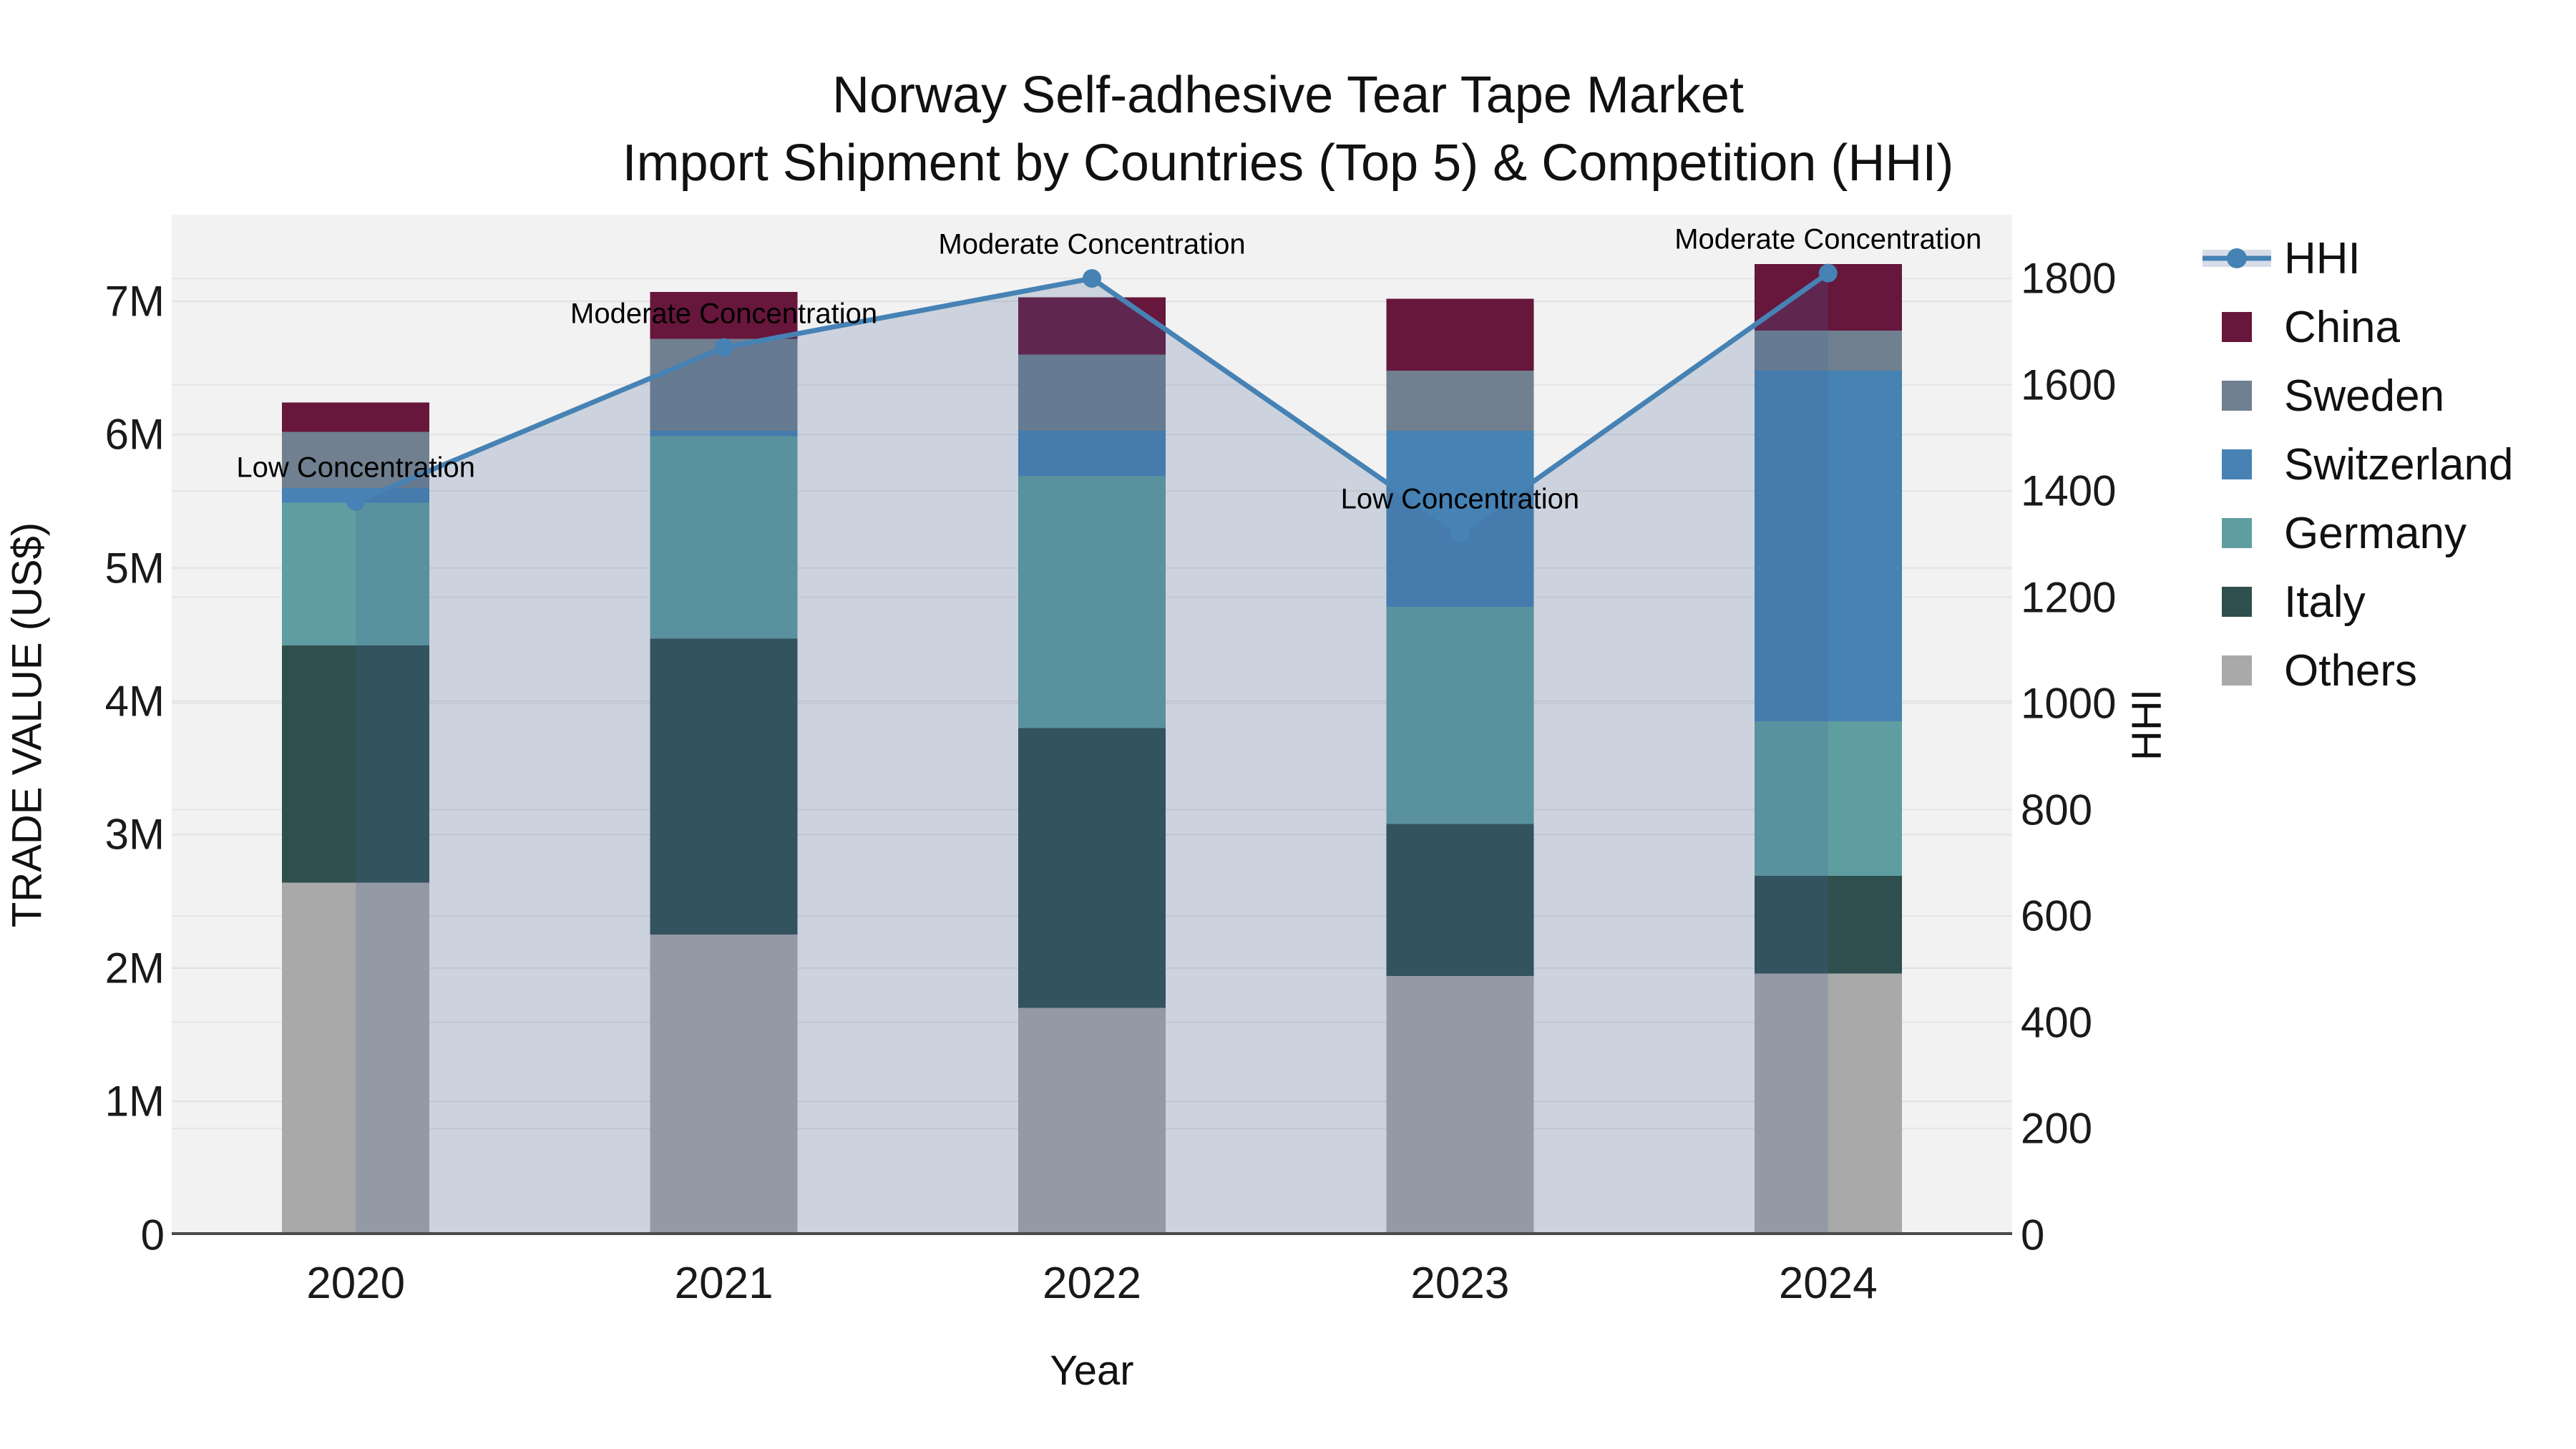 Image resolution: width=2576 pixels, height=1449 pixels. I want to click on hhi-marker-2021, so click(723, 347).